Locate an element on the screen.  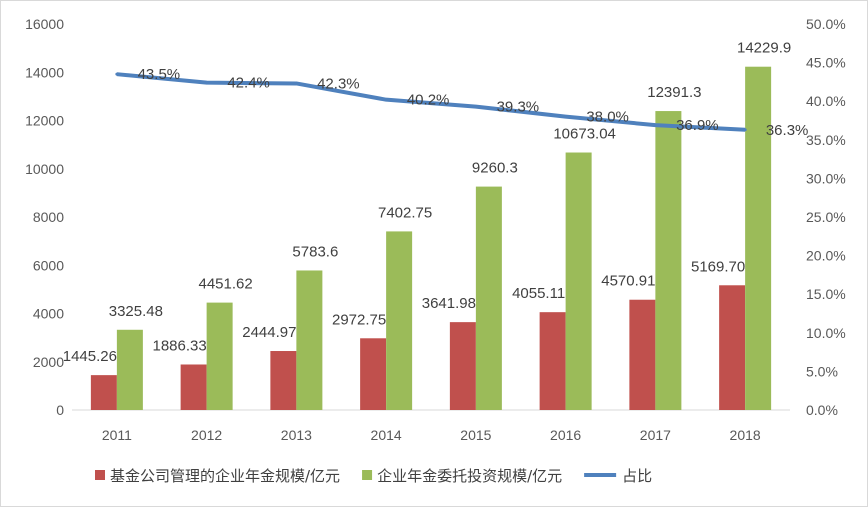
y-right-tick-label: 50.0% is located at coordinates (826, 24).